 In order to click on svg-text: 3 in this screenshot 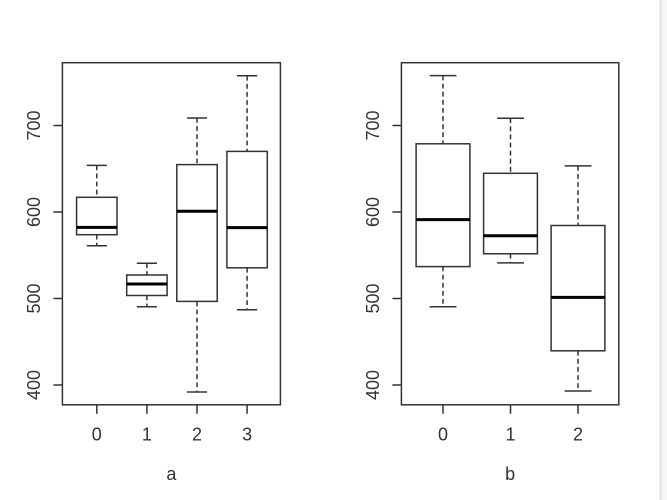, I will do `click(247, 435)`.